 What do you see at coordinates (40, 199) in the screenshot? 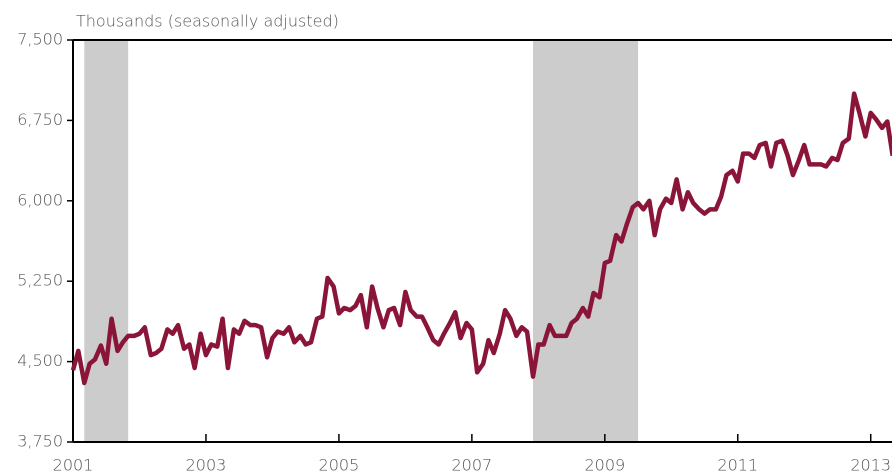
I see `y-tick-label: 6,000` at bounding box center [40, 199].